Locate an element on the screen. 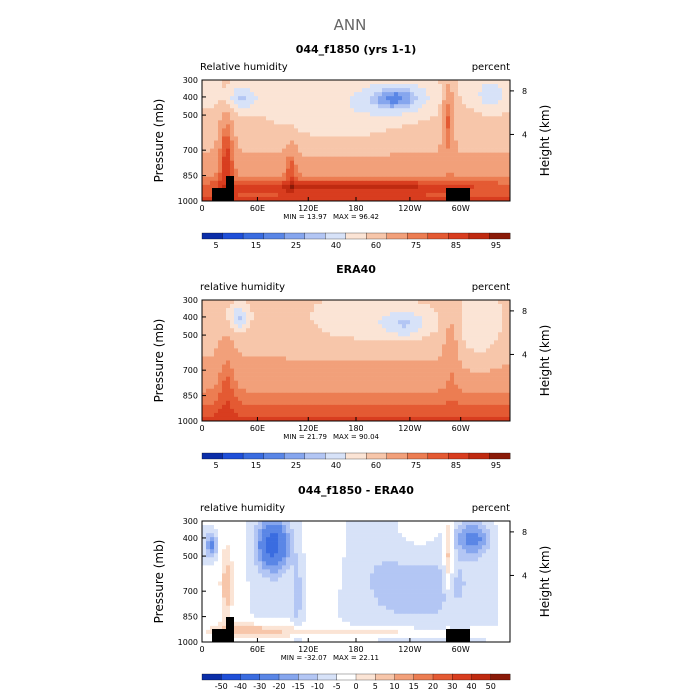  colorbar-swatch is located at coordinates (479, 236).